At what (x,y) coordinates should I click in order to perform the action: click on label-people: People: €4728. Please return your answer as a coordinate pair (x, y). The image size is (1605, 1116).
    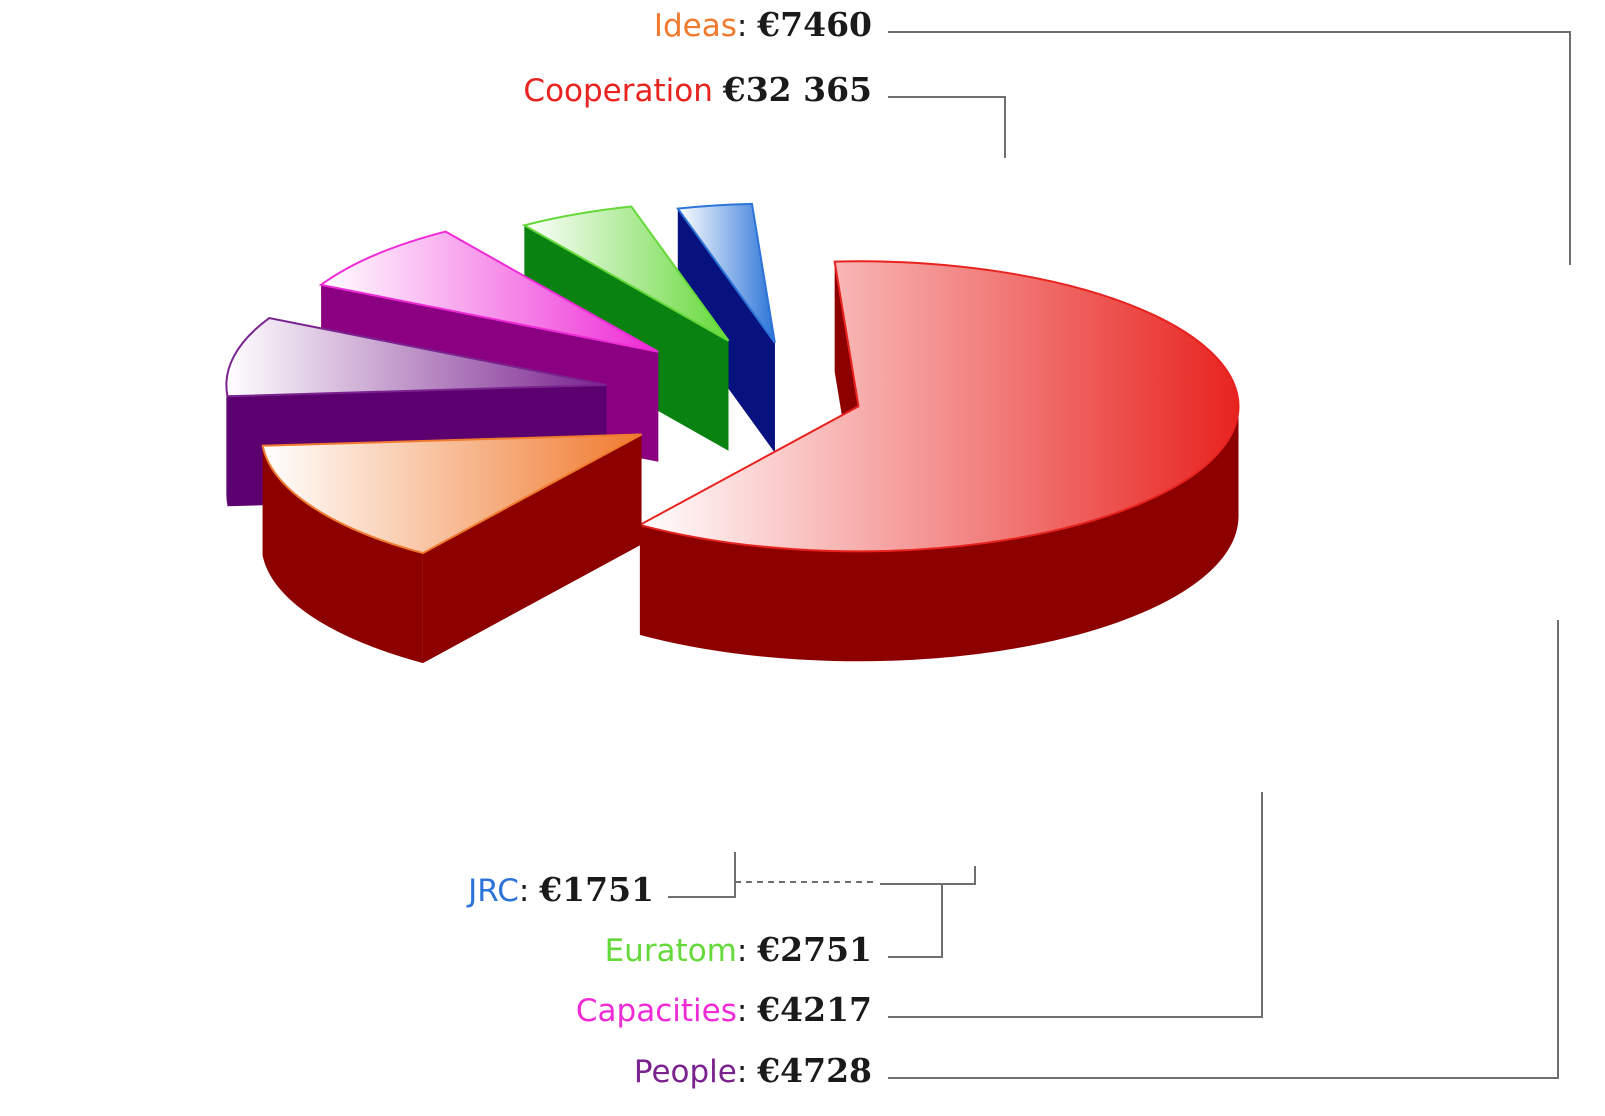
    Looking at the image, I should click on (753, 1070).